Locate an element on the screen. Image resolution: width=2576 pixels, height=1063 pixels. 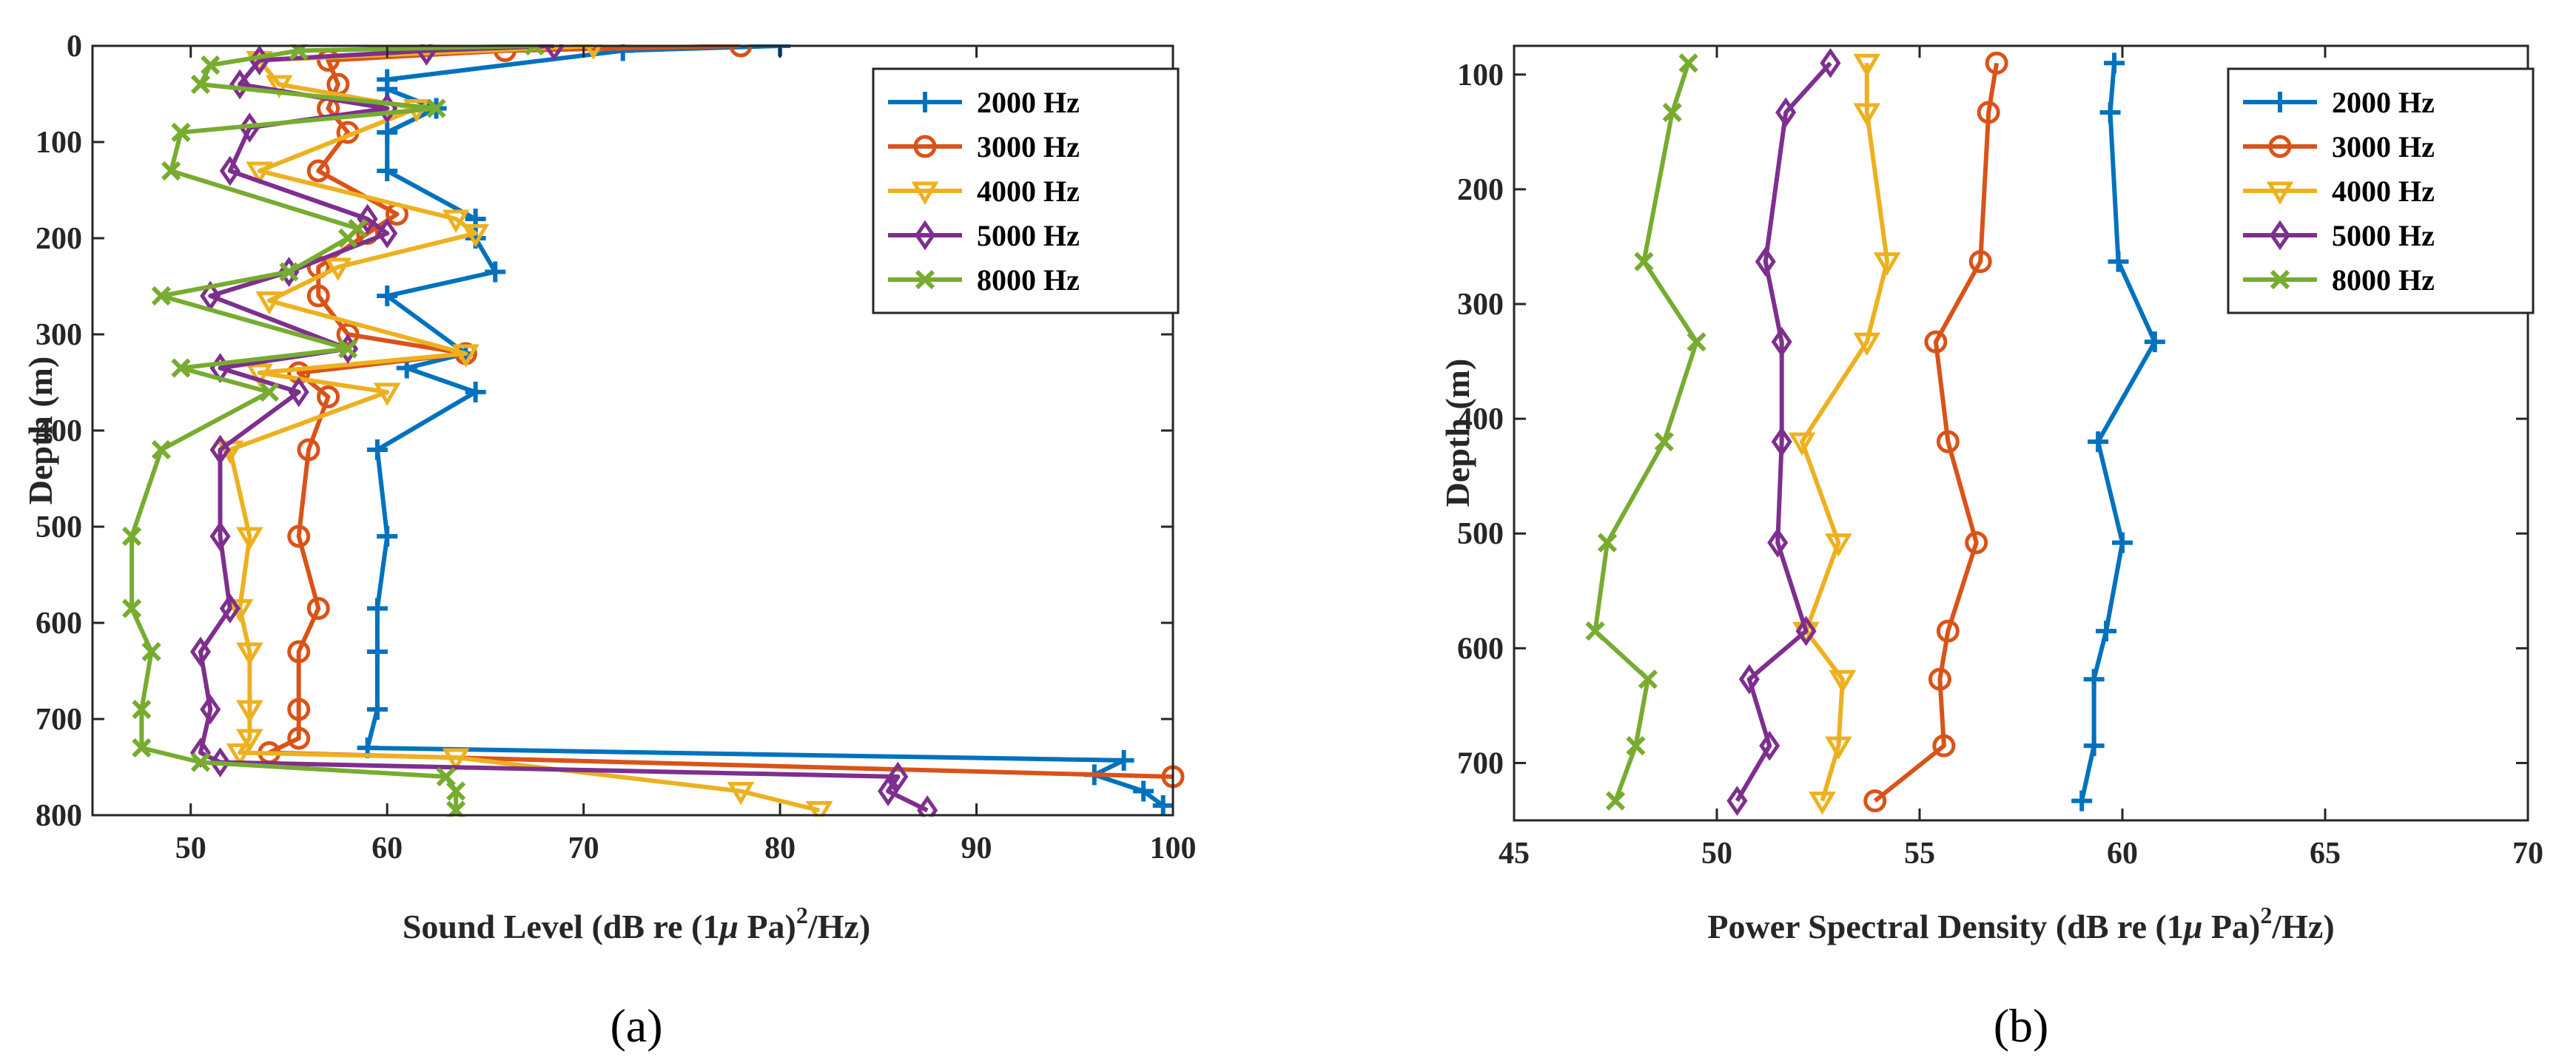
series-5000-hz is located at coordinates (1783, 432).